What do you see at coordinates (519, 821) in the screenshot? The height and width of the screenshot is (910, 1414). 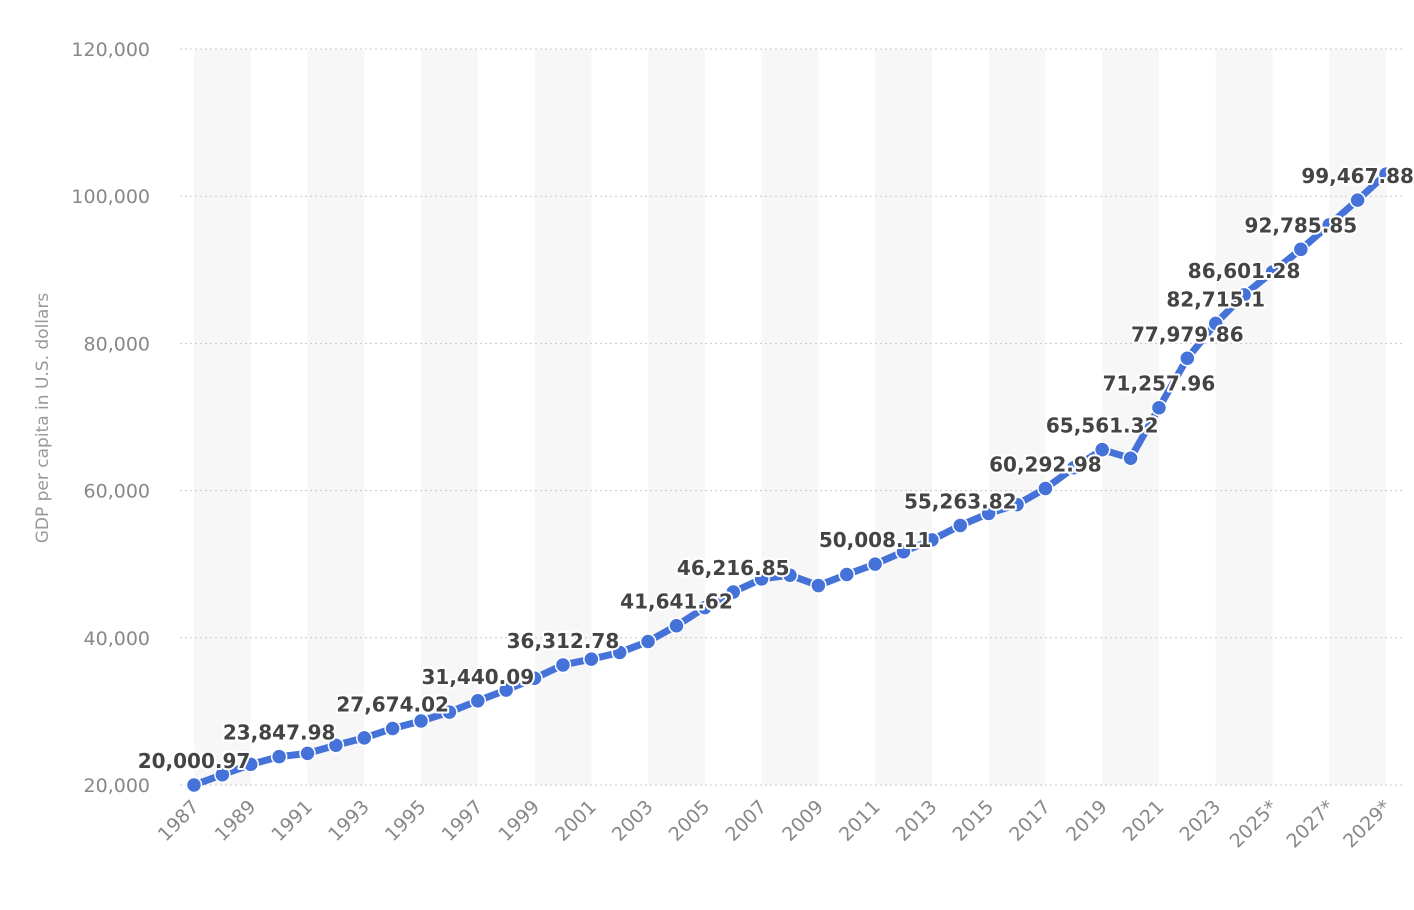 I see `x-tick-label: 1999` at bounding box center [519, 821].